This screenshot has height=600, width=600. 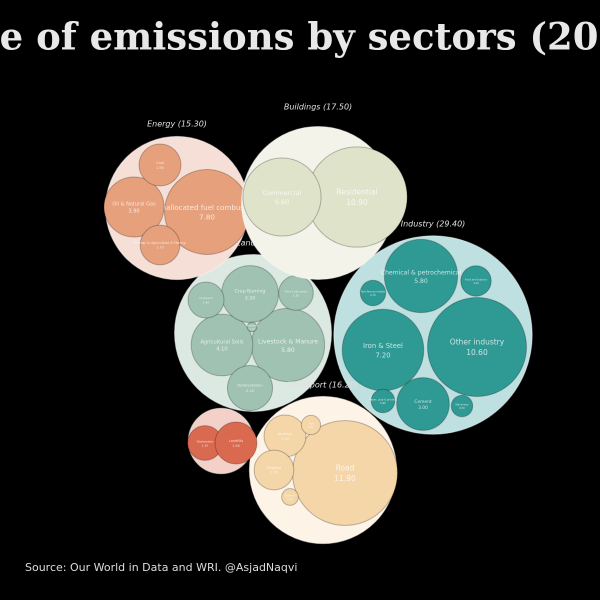 I want to click on child-value: 10.90, so click(x=357, y=202).